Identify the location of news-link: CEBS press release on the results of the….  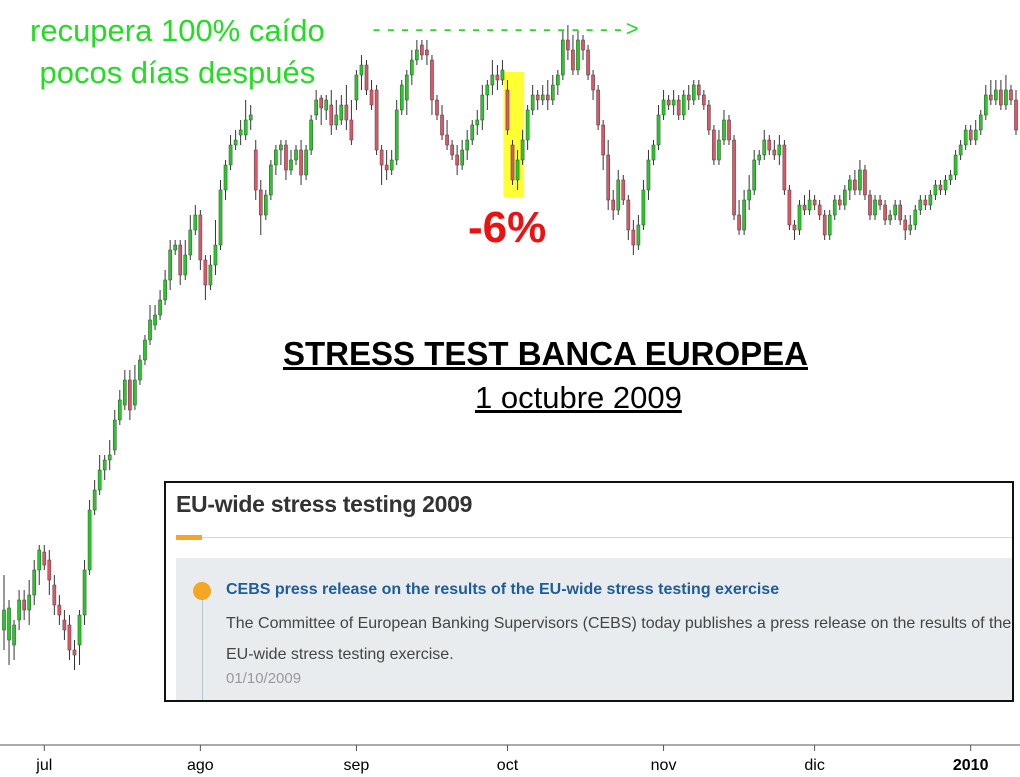
(503, 589).